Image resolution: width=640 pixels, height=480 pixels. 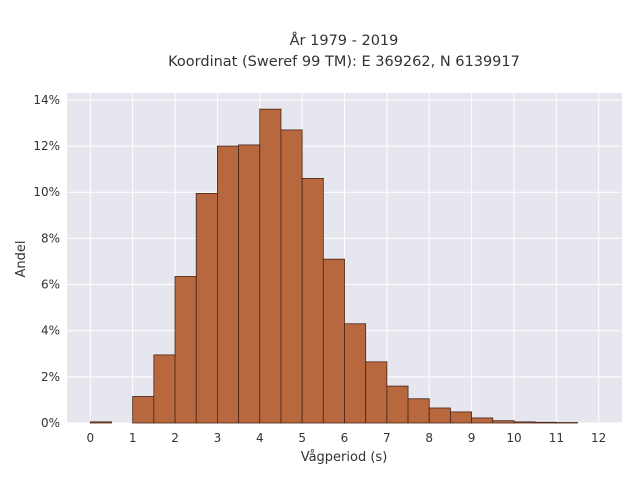 I want to click on y-tick-label: 10%, so click(x=46, y=192).